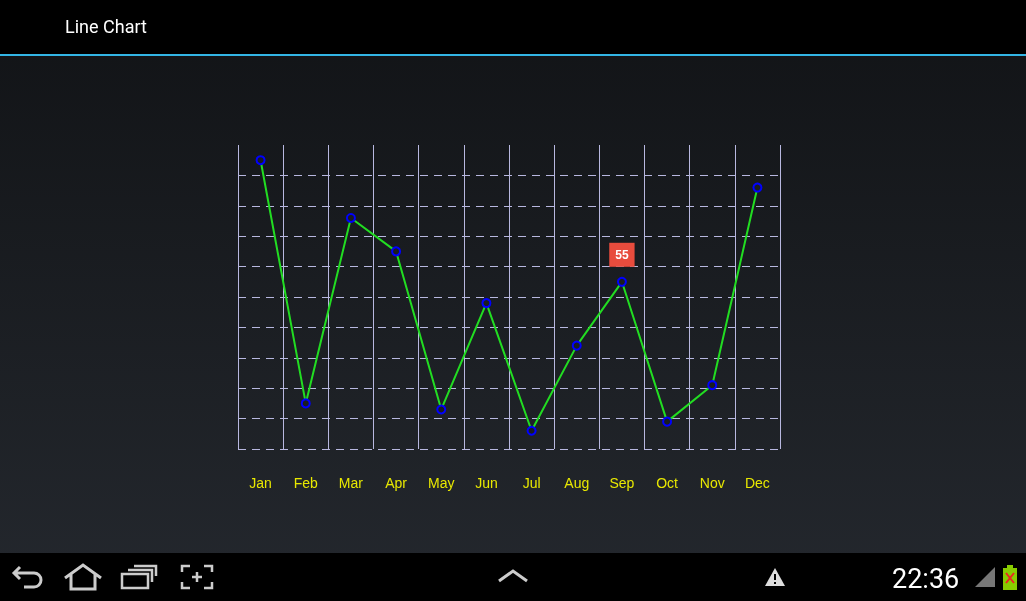 This screenshot has width=1026, height=601. What do you see at coordinates (531, 483) in the screenshot?
I see `x-tick-label: Jul` at bounding box center [531, 483].